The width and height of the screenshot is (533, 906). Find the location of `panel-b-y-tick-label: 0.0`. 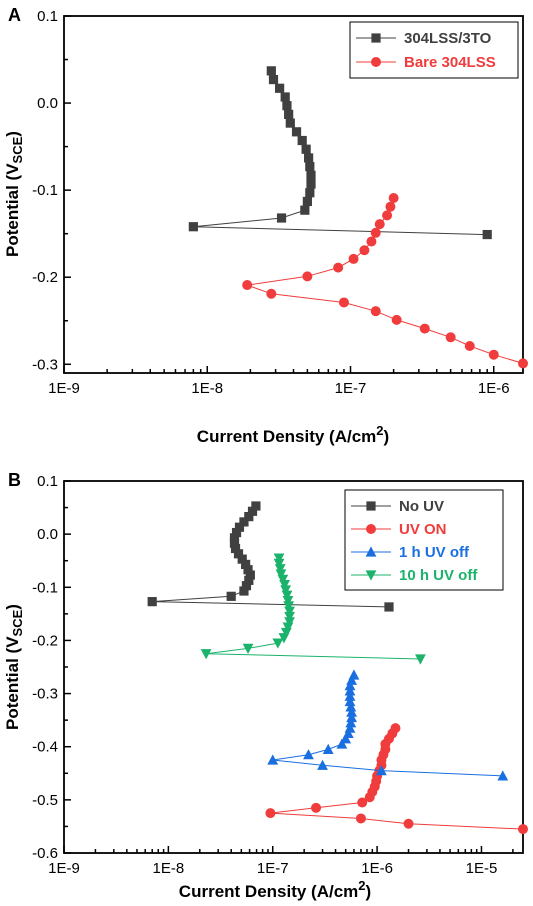

panel-b-y-tick-label: 0.0 is located at coordinates (47, 534).